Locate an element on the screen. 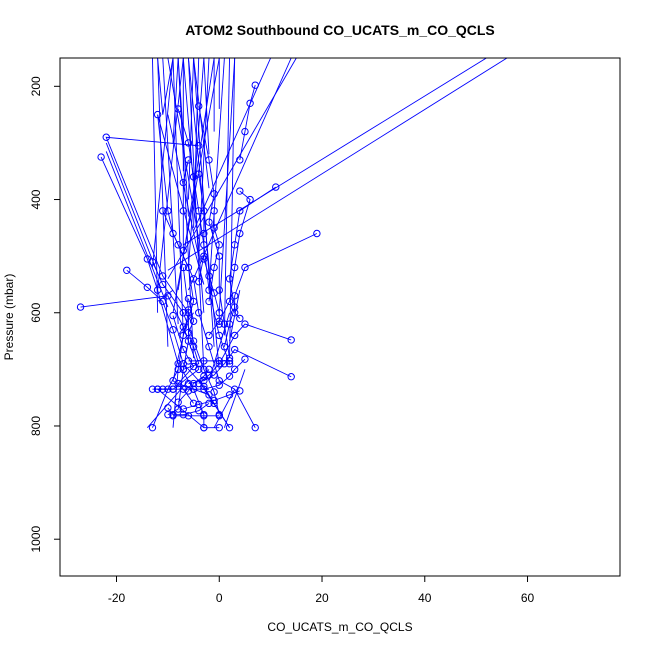 The height and width of the screenshot is (650, 650). y-tick-label-0: 200 is located at coordinates (36, 86).